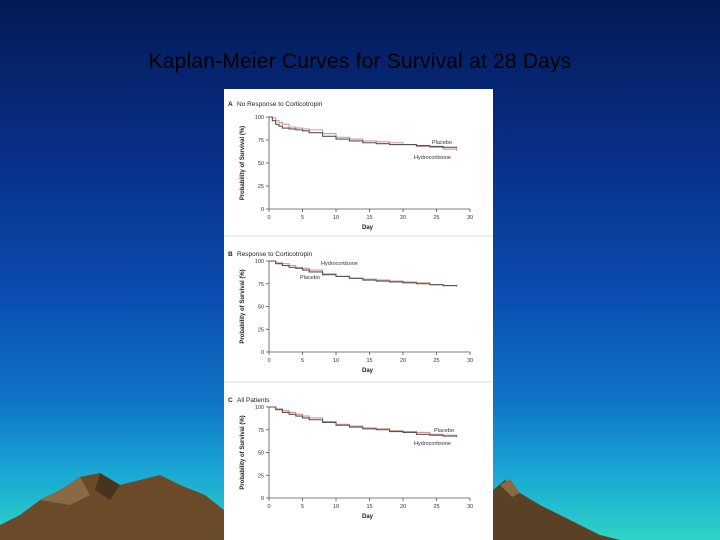 This screenshot has width=720, height=540. I want to click on panel-letter: A, so click(230, 104).